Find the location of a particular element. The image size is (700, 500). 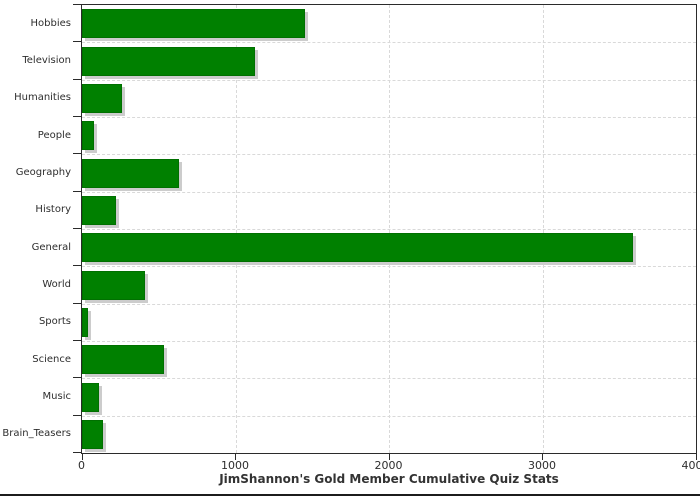

bottom-divider is located at coordinates (350, 495).